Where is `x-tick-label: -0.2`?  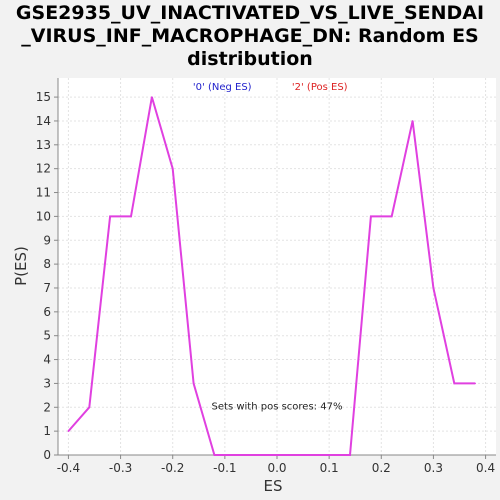
x-tick-label: -0.2 is located at coordinates (172, 468).